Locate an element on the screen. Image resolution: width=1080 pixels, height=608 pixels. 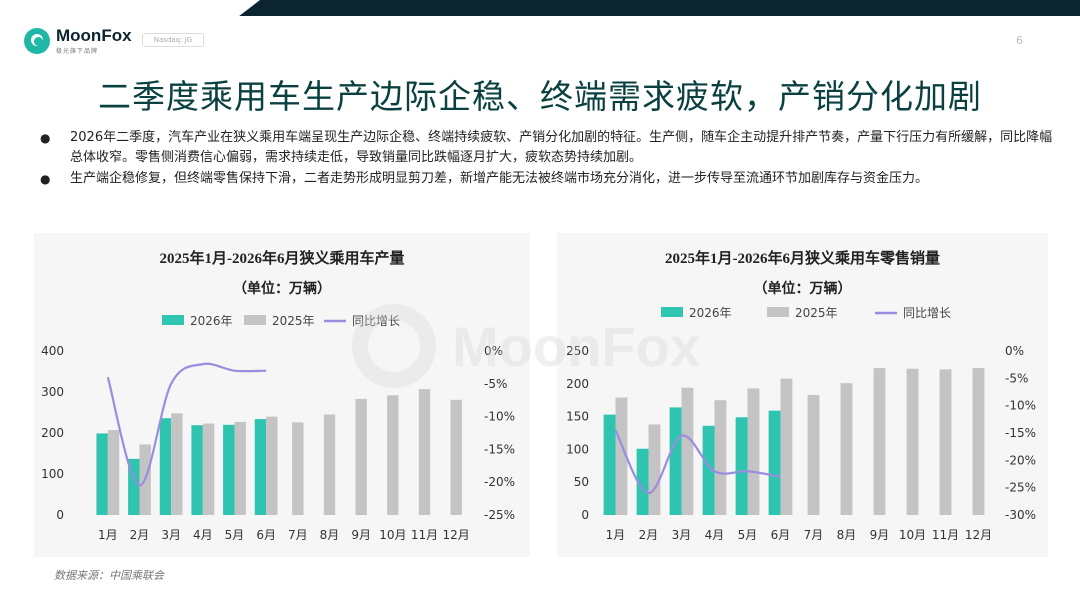
source-note: 数据来源：中国乘联会 is located at coordinates (109, 575).